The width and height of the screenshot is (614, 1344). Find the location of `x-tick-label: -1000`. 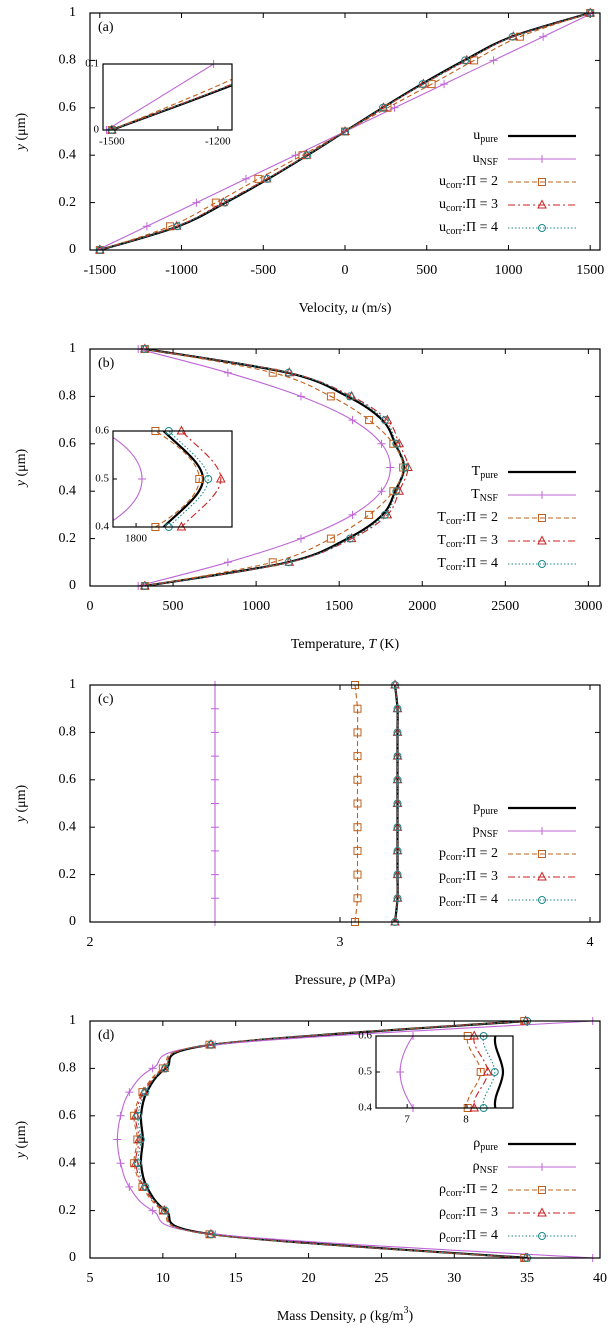

x-tick-label: -1000 is located at coordinates (181, 270).